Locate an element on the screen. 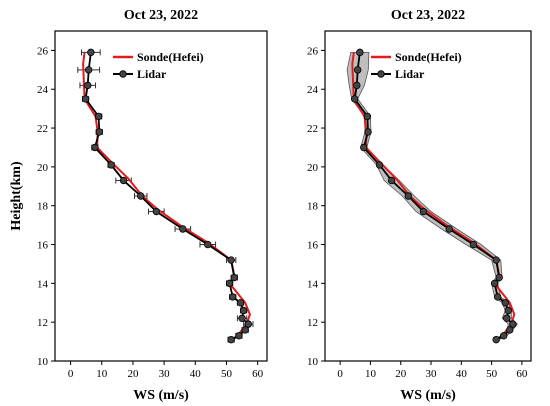  p0-y-tick-label: 18 is located at coordinates (43, 207).